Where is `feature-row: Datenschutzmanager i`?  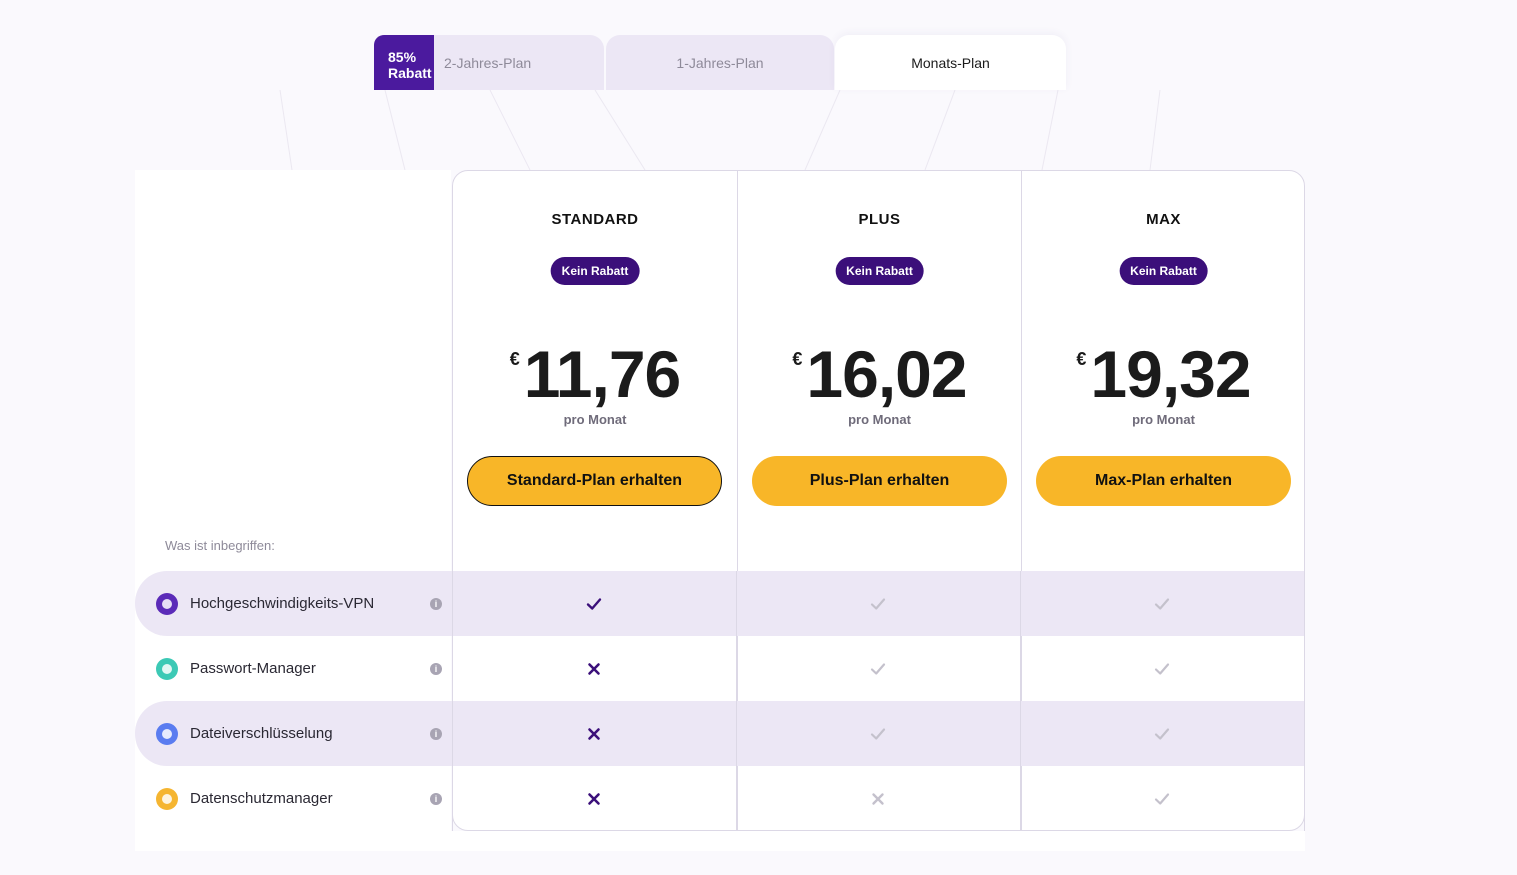 feature-row: Datenschutzmanager i is located at coordinates (720, 798).